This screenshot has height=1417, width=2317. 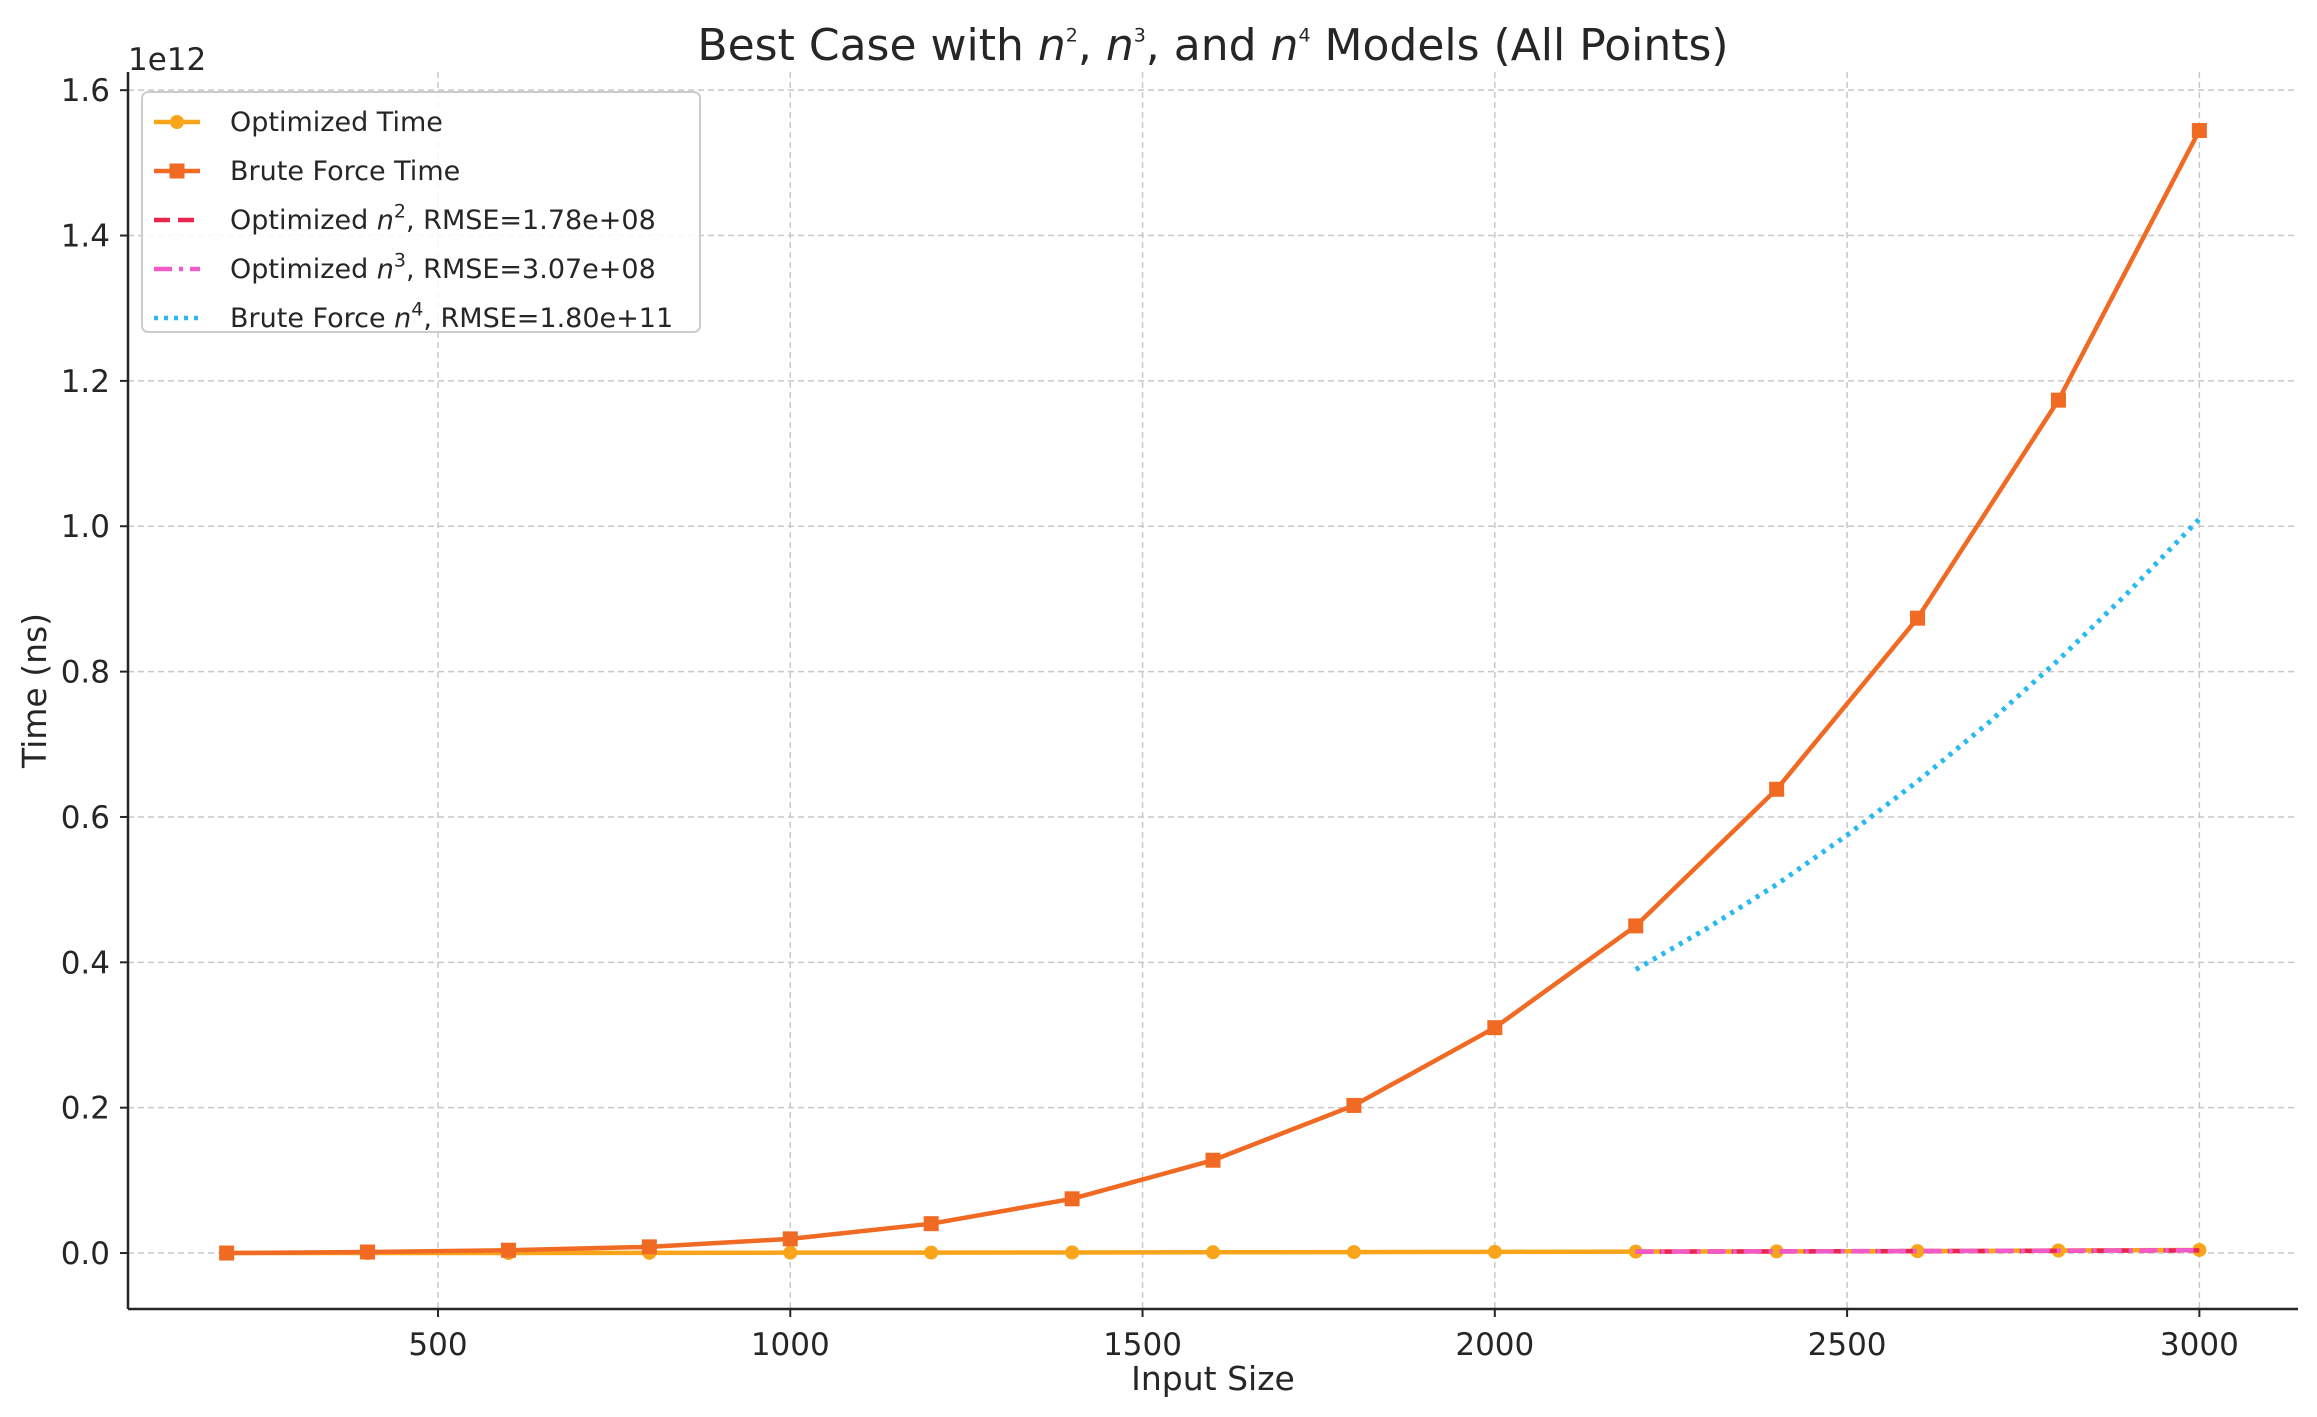 I want to click on x-axis-title: Input Size, so click(x=1213, y=1378).